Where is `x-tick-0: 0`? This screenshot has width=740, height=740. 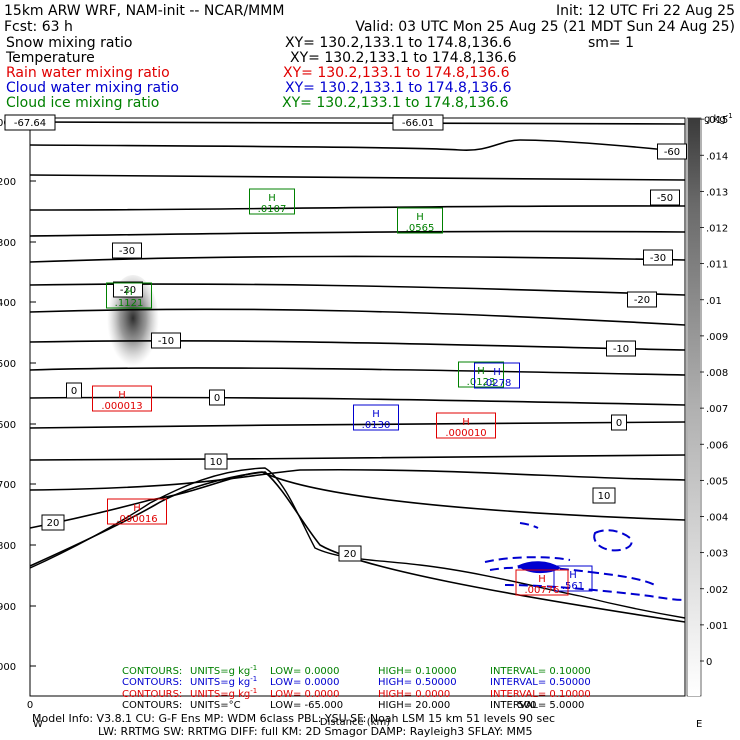 x-tick-0: 0 is located at coordinates (30, 705).